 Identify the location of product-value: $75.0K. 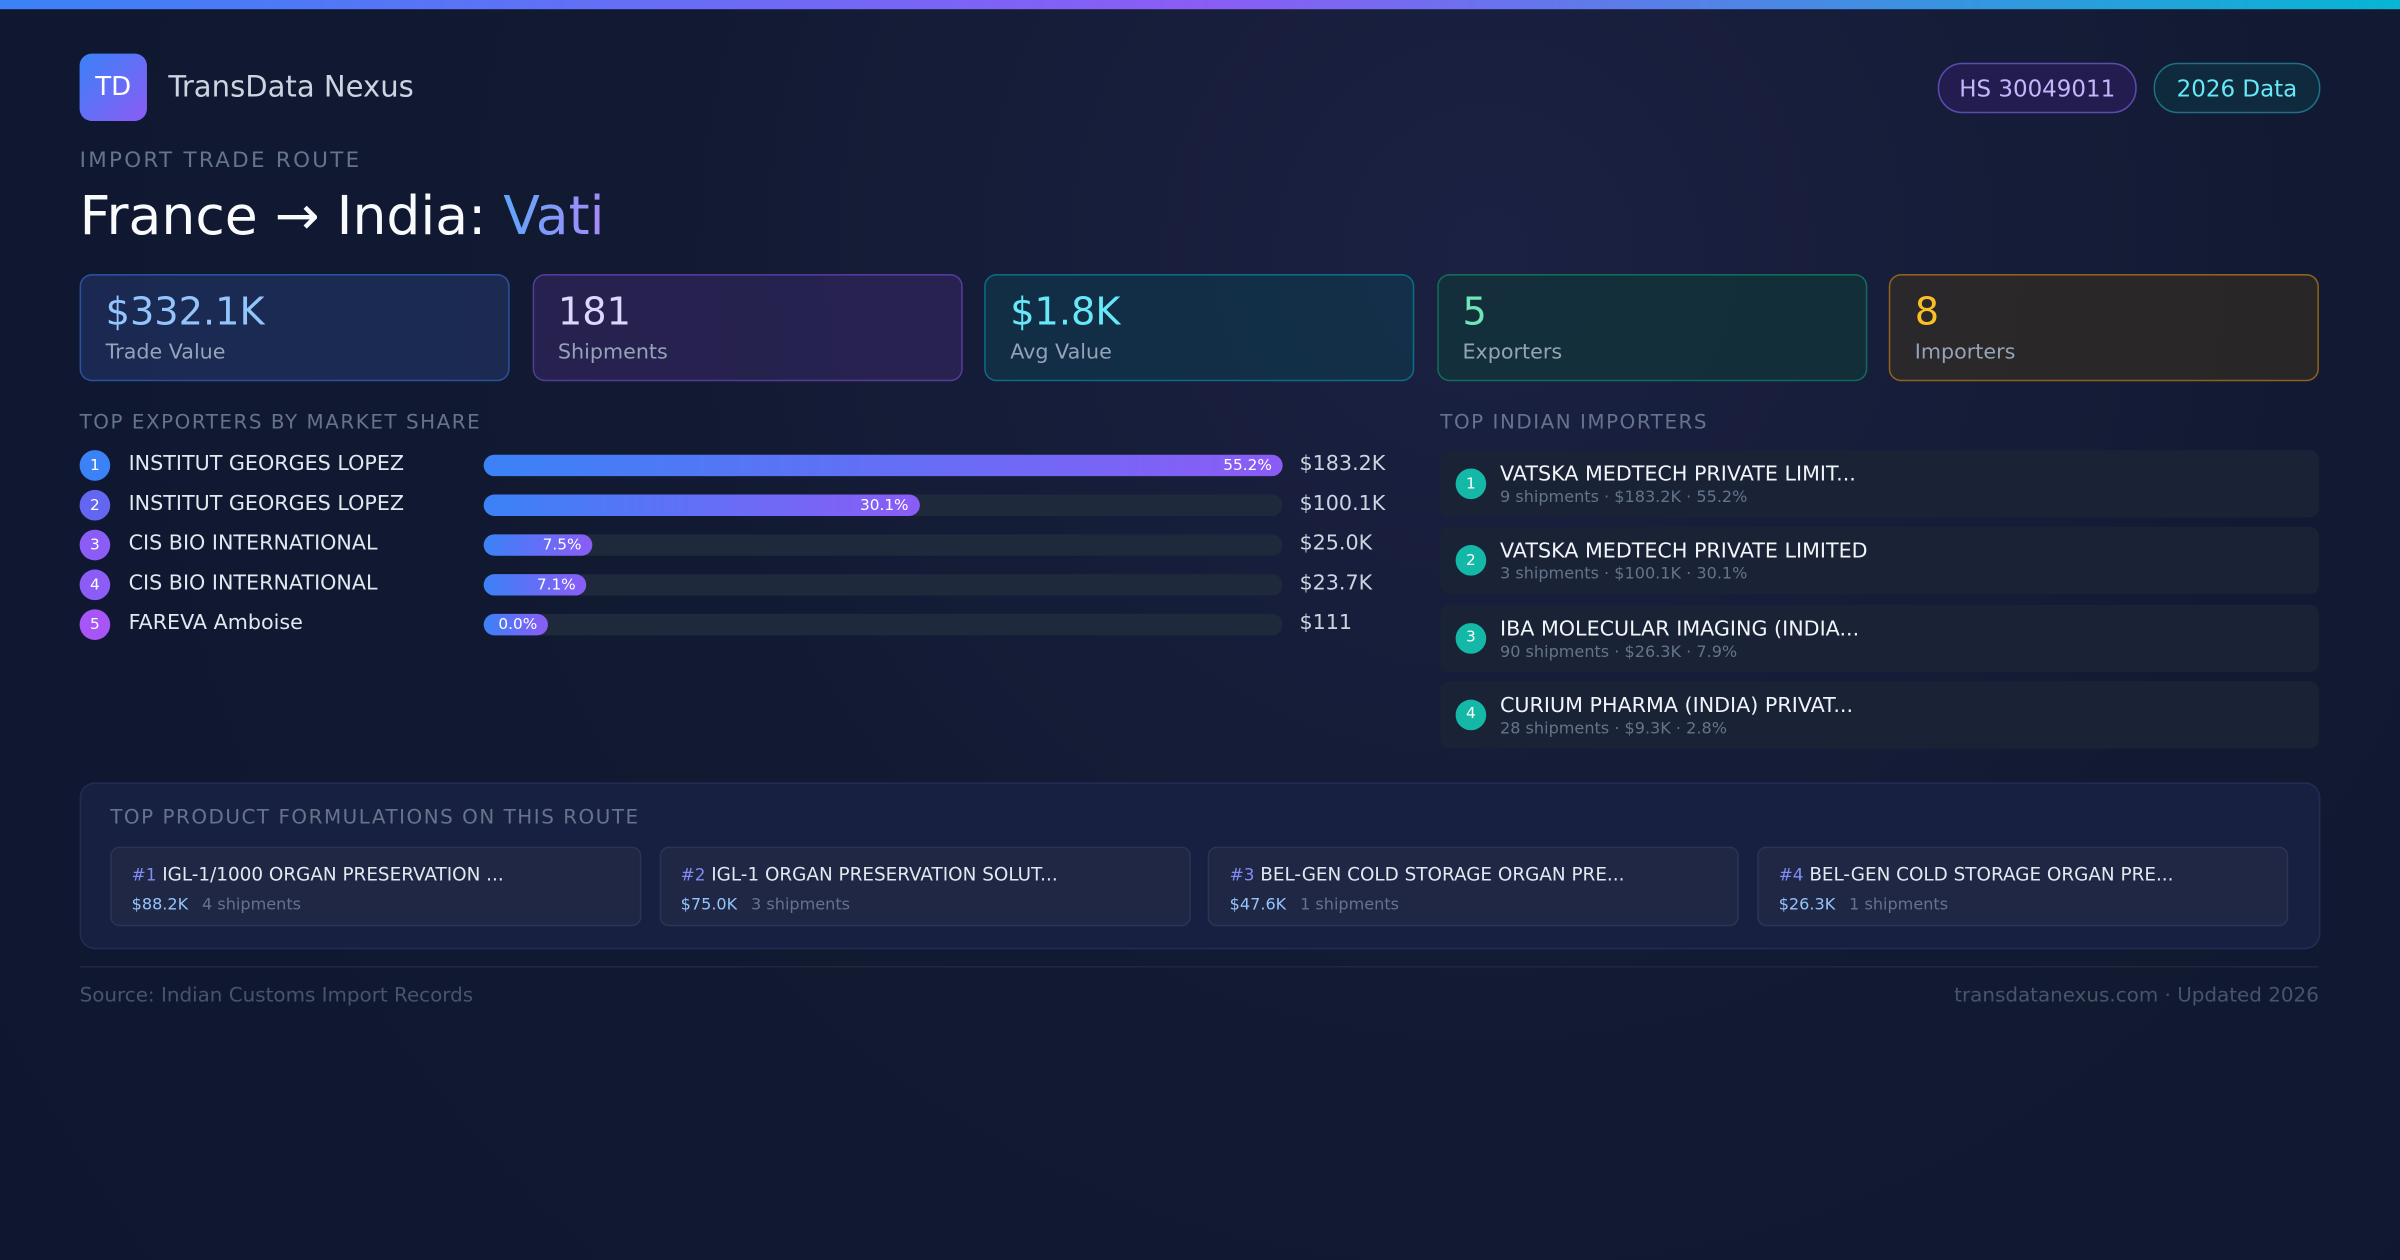
(709, 905).